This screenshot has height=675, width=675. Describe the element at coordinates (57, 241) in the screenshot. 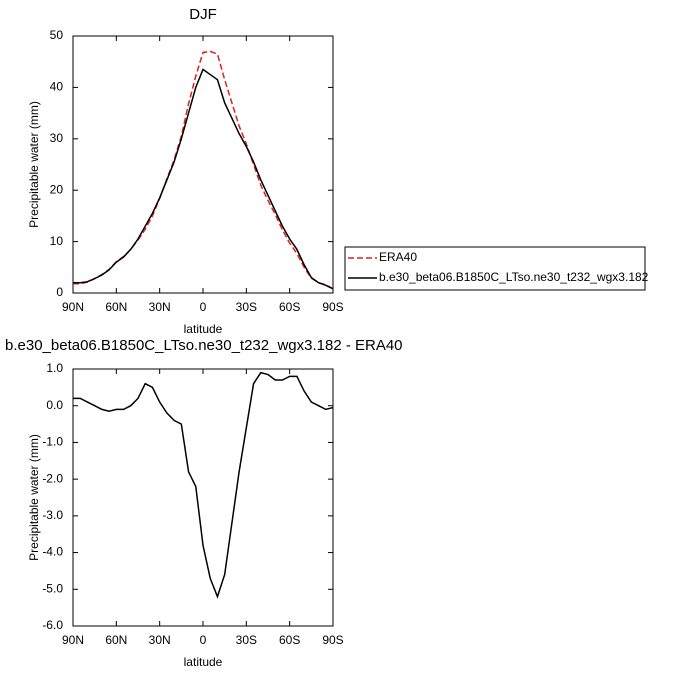

I see `y-tick-label: 10` at that location.